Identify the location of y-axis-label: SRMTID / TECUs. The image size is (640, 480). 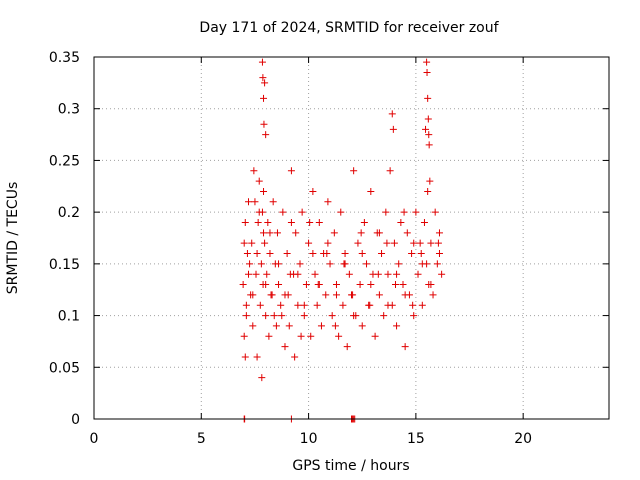
(13, 238).